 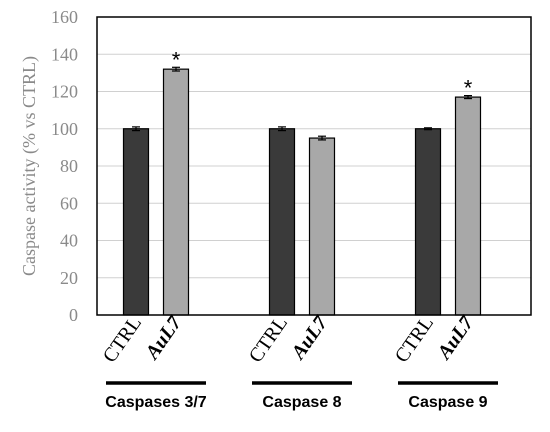 I want to click on y-axis-label: Caspase activity (% vs CTRL), so click(x=29, y=166).